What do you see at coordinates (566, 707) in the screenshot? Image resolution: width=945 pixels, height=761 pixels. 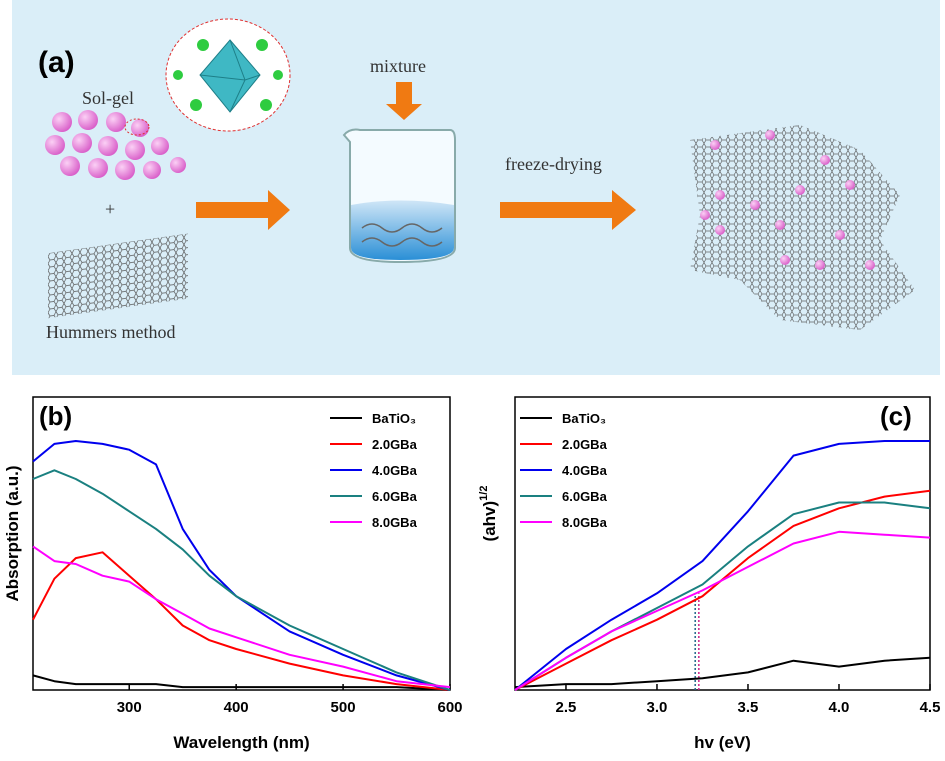 I see `x-tick-label: 2.5` at bounding box center [566, 707].